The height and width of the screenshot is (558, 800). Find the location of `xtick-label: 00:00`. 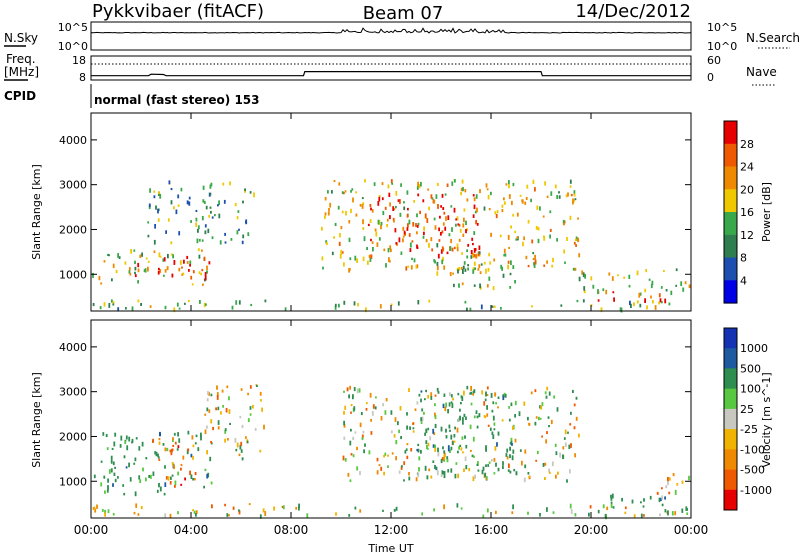

xtick-label: 00:00 is located at coordinates (91, 530).